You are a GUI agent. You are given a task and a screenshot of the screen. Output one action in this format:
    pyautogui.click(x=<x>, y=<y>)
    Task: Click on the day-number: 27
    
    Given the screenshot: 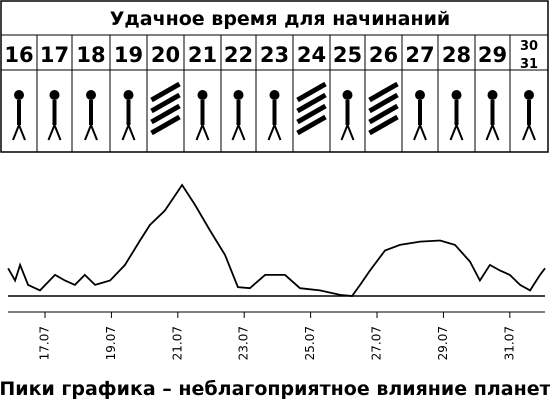 What is the action you would take?
    pyautogui.click(x=419, y=55)
    